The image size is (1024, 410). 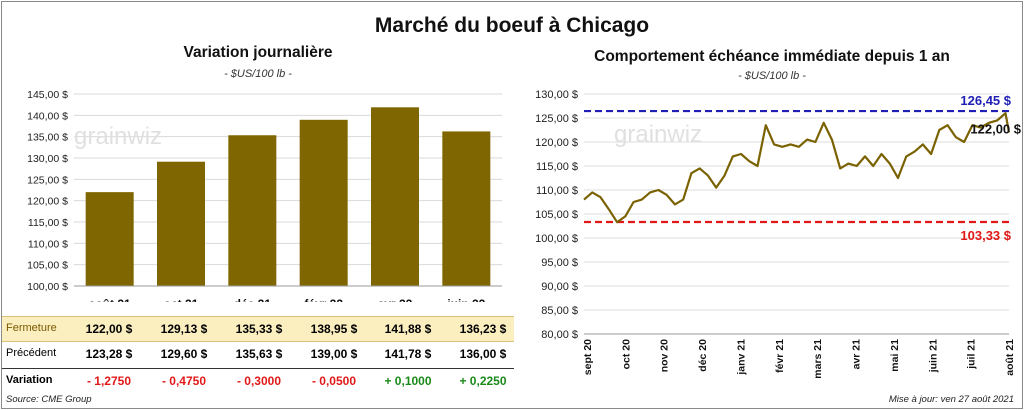 I want to click on left-panel-title: Variation journalière, so click(x=258, y=52).